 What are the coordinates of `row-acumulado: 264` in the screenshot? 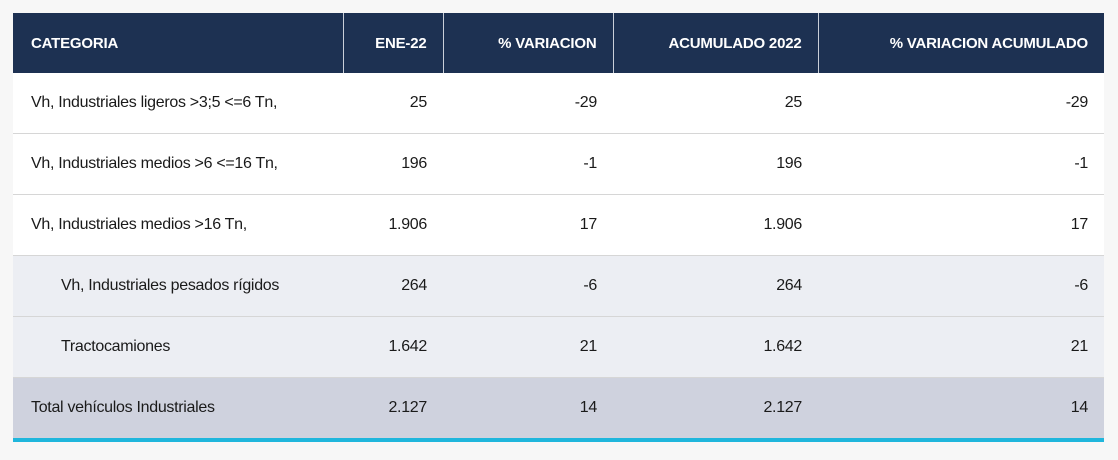 It's located at (715, 286).